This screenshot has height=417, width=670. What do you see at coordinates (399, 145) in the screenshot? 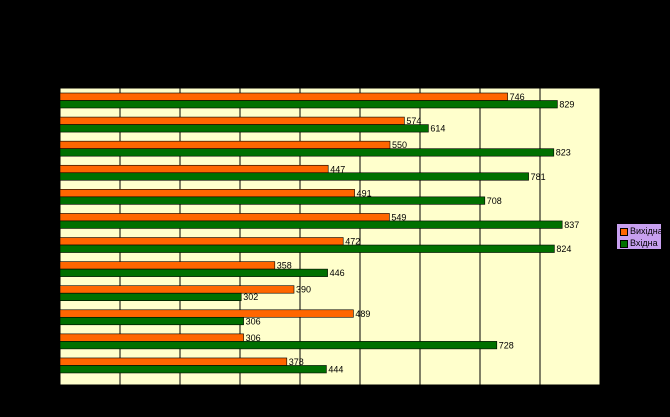
I see `data-label: 550` at bounding box center [399, 145].